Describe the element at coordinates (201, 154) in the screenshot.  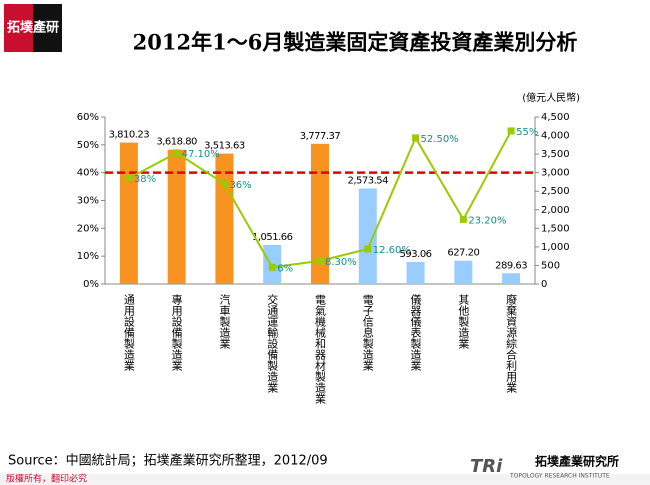
I see `line-label: 47.10%` at that location.